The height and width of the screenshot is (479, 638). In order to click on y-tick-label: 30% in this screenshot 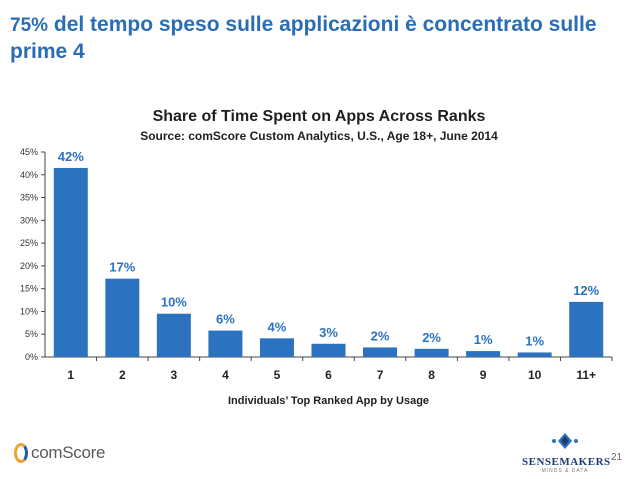, I will do `click(29, 220)`.